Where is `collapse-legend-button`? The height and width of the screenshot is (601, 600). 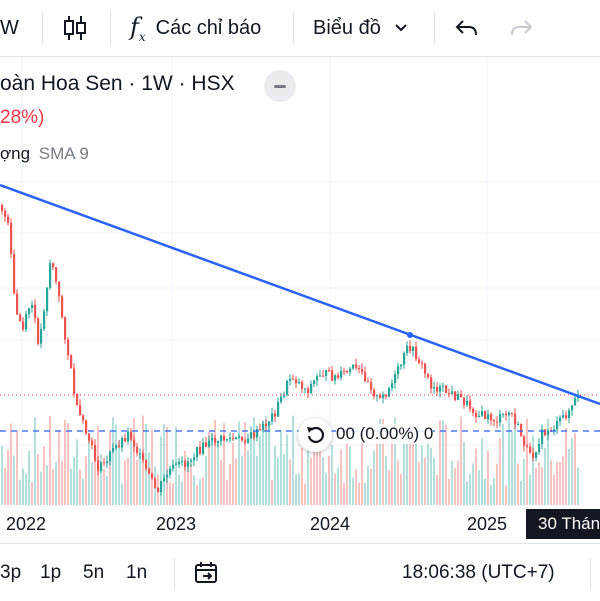 collapse-legend-button is located at coordinates (280, 86).